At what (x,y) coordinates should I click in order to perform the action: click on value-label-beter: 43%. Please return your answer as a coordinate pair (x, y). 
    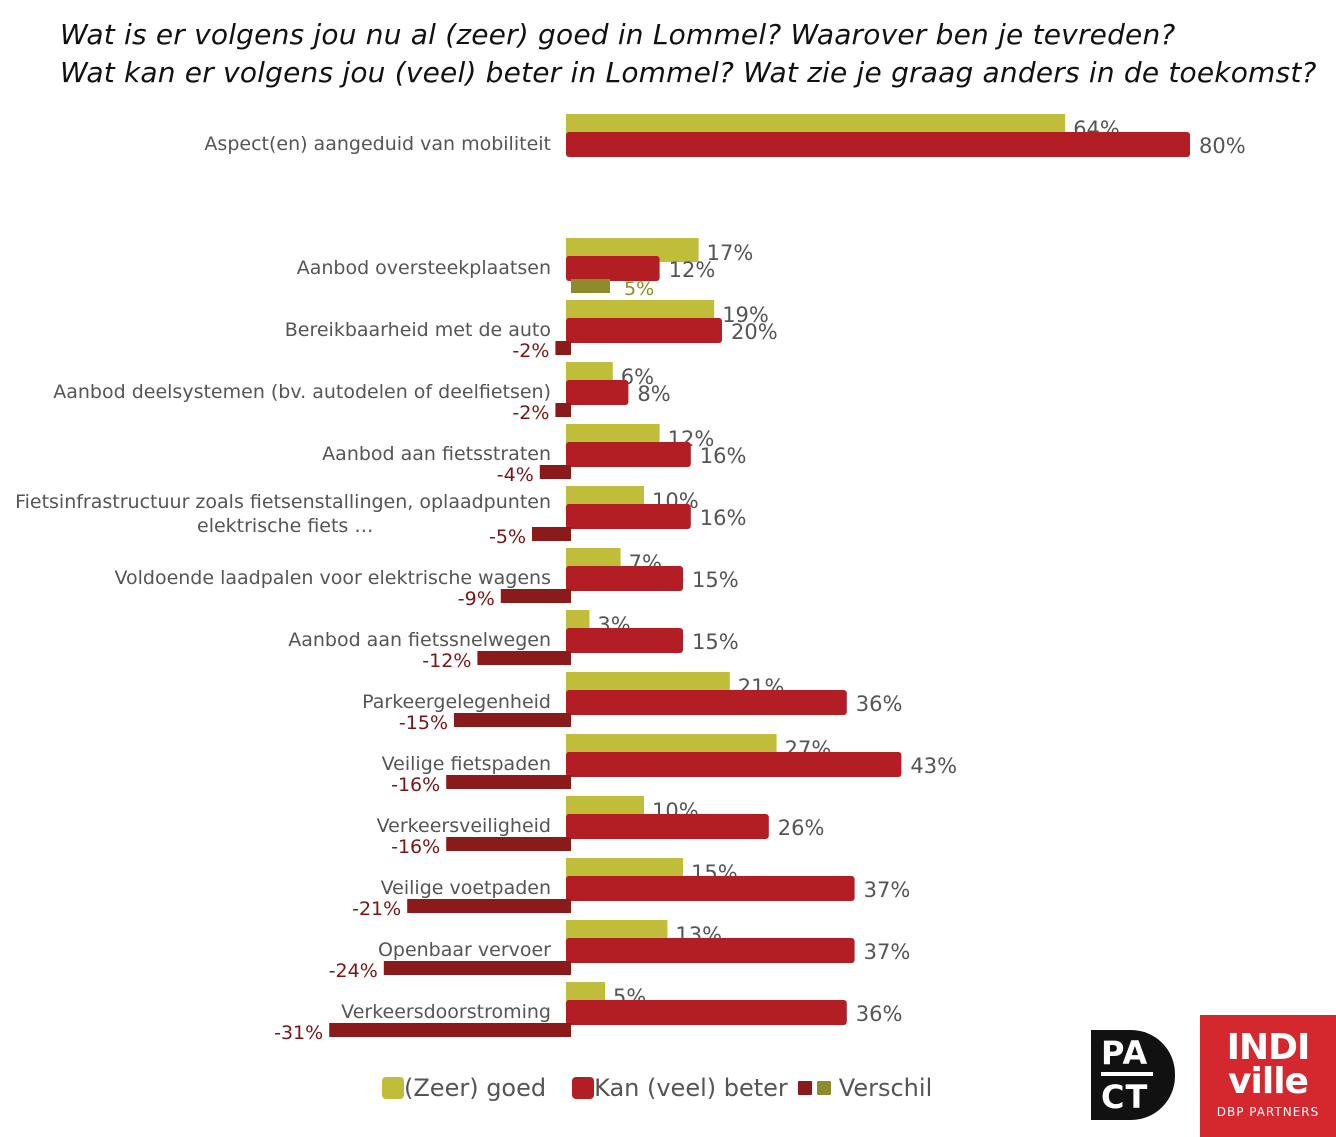
    Looking at the image, I should click on (933, 766).